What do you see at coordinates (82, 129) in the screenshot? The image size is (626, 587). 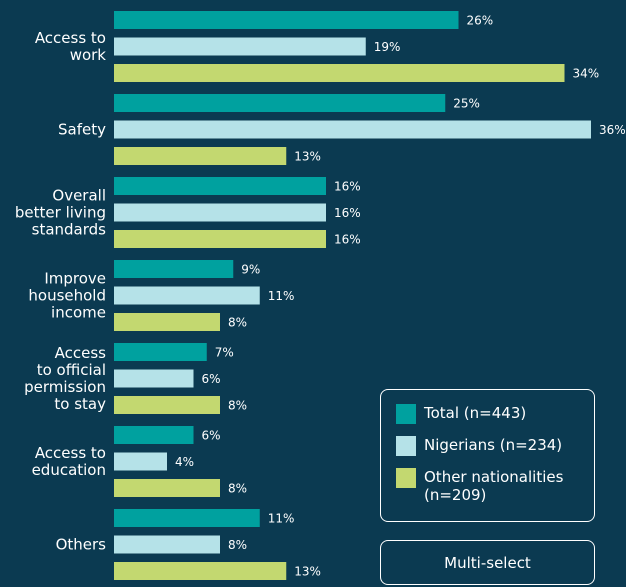 I see `category-label: Safety` at bounding box center [82, 129].